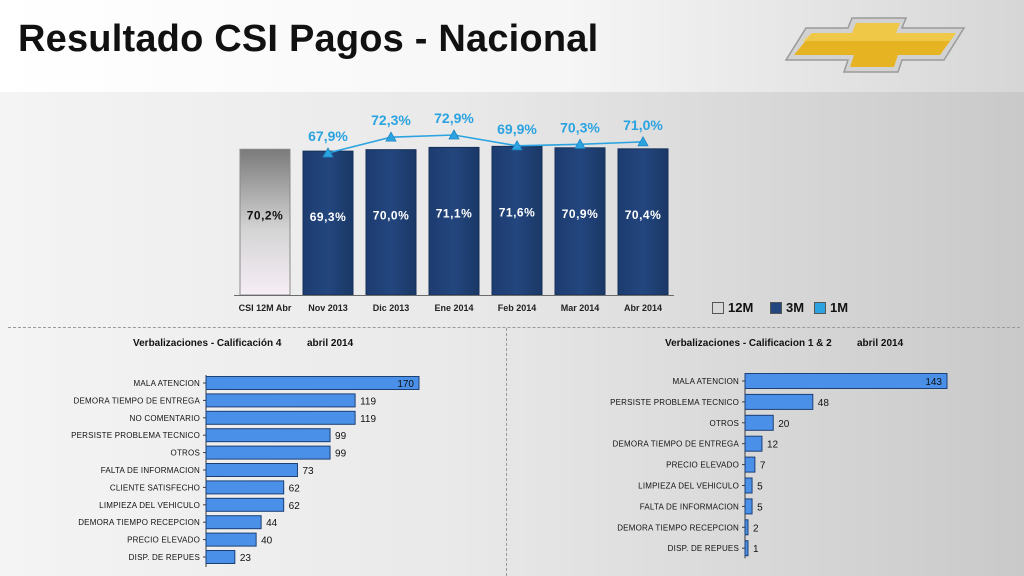 The height and width of the screenshot is (576, 1024). What do you see at coordinates (741, 307) in the screenshot?
I see `legend-label-12m: 12M` at bounding box center [741, 307].